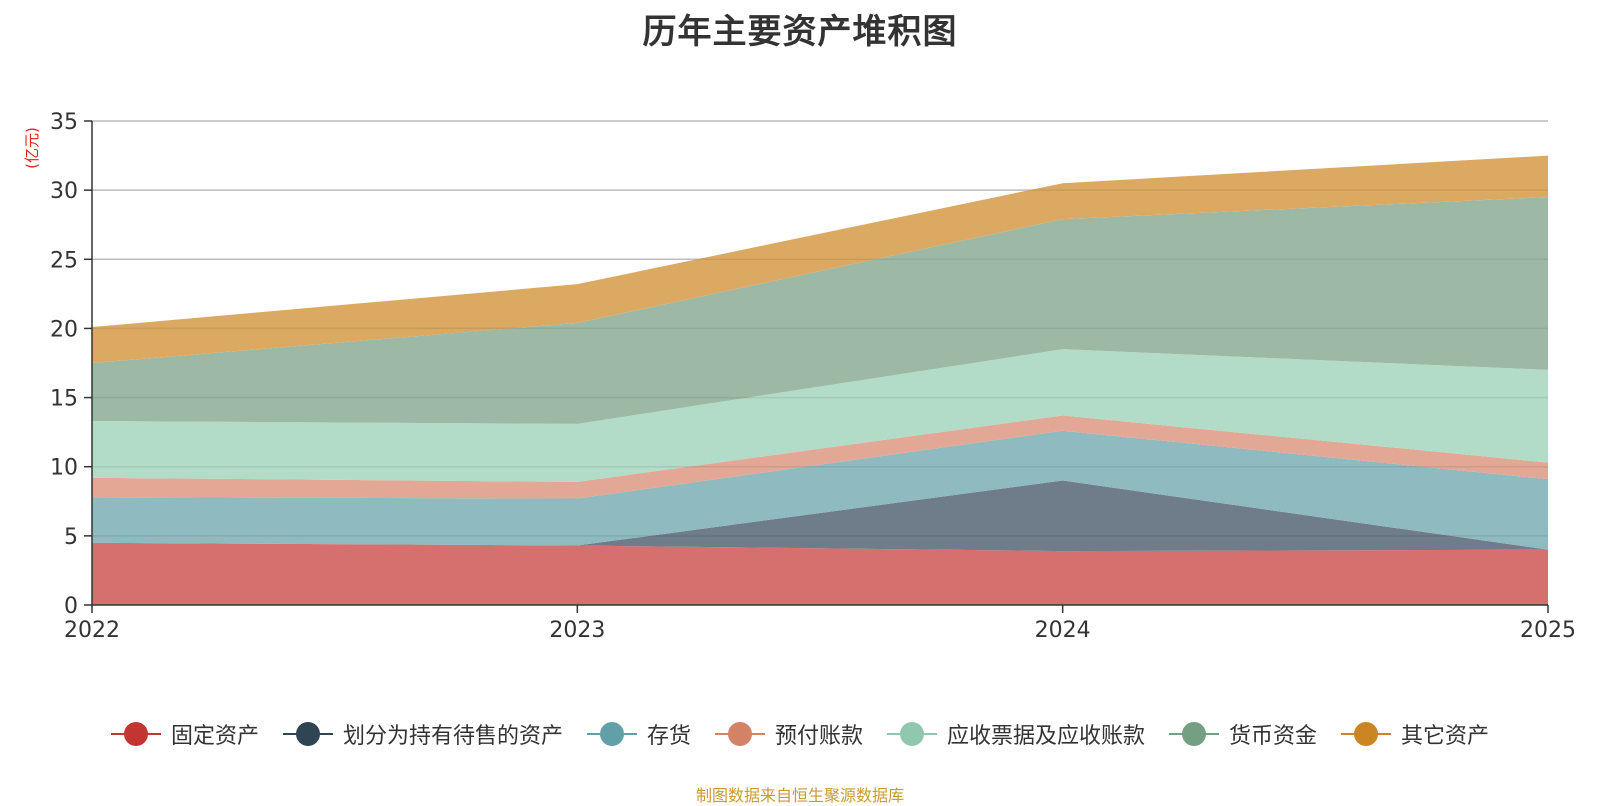  I want to click on area-series-预付账款, so click(820, 457).